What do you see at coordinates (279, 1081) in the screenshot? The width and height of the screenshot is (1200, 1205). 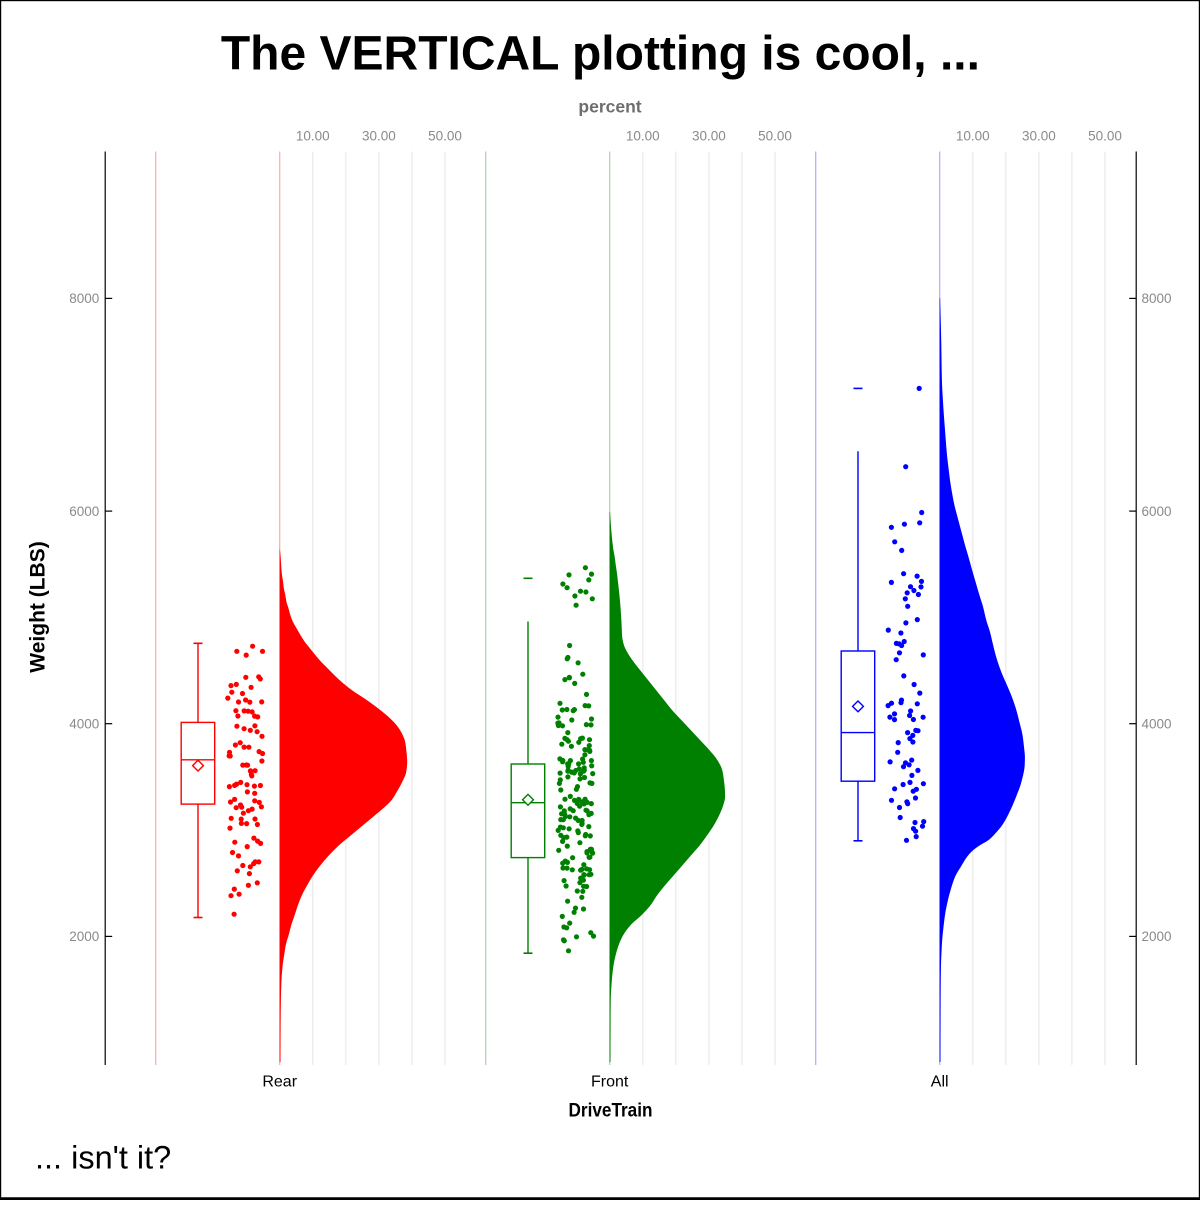 I see `svg-text: Rear` at bounding box center [279, 1081].